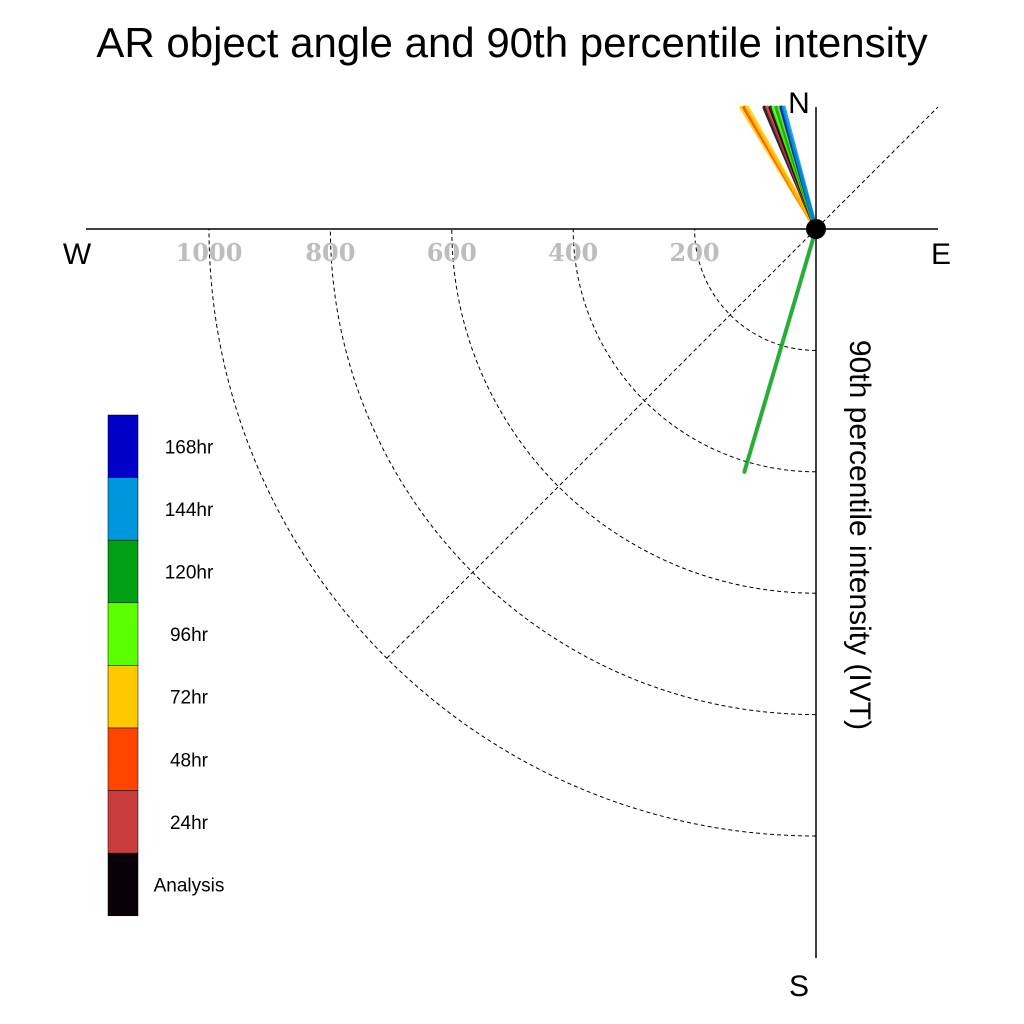 This screenshot has height=1024, width=1024. What do you see at coordinates (166, 665) in the screenshot?
I see `legend: 168hr 144hr 120hr 96hr 72hr 48hr 24hr Analysis` at bounding box center [166, 665].